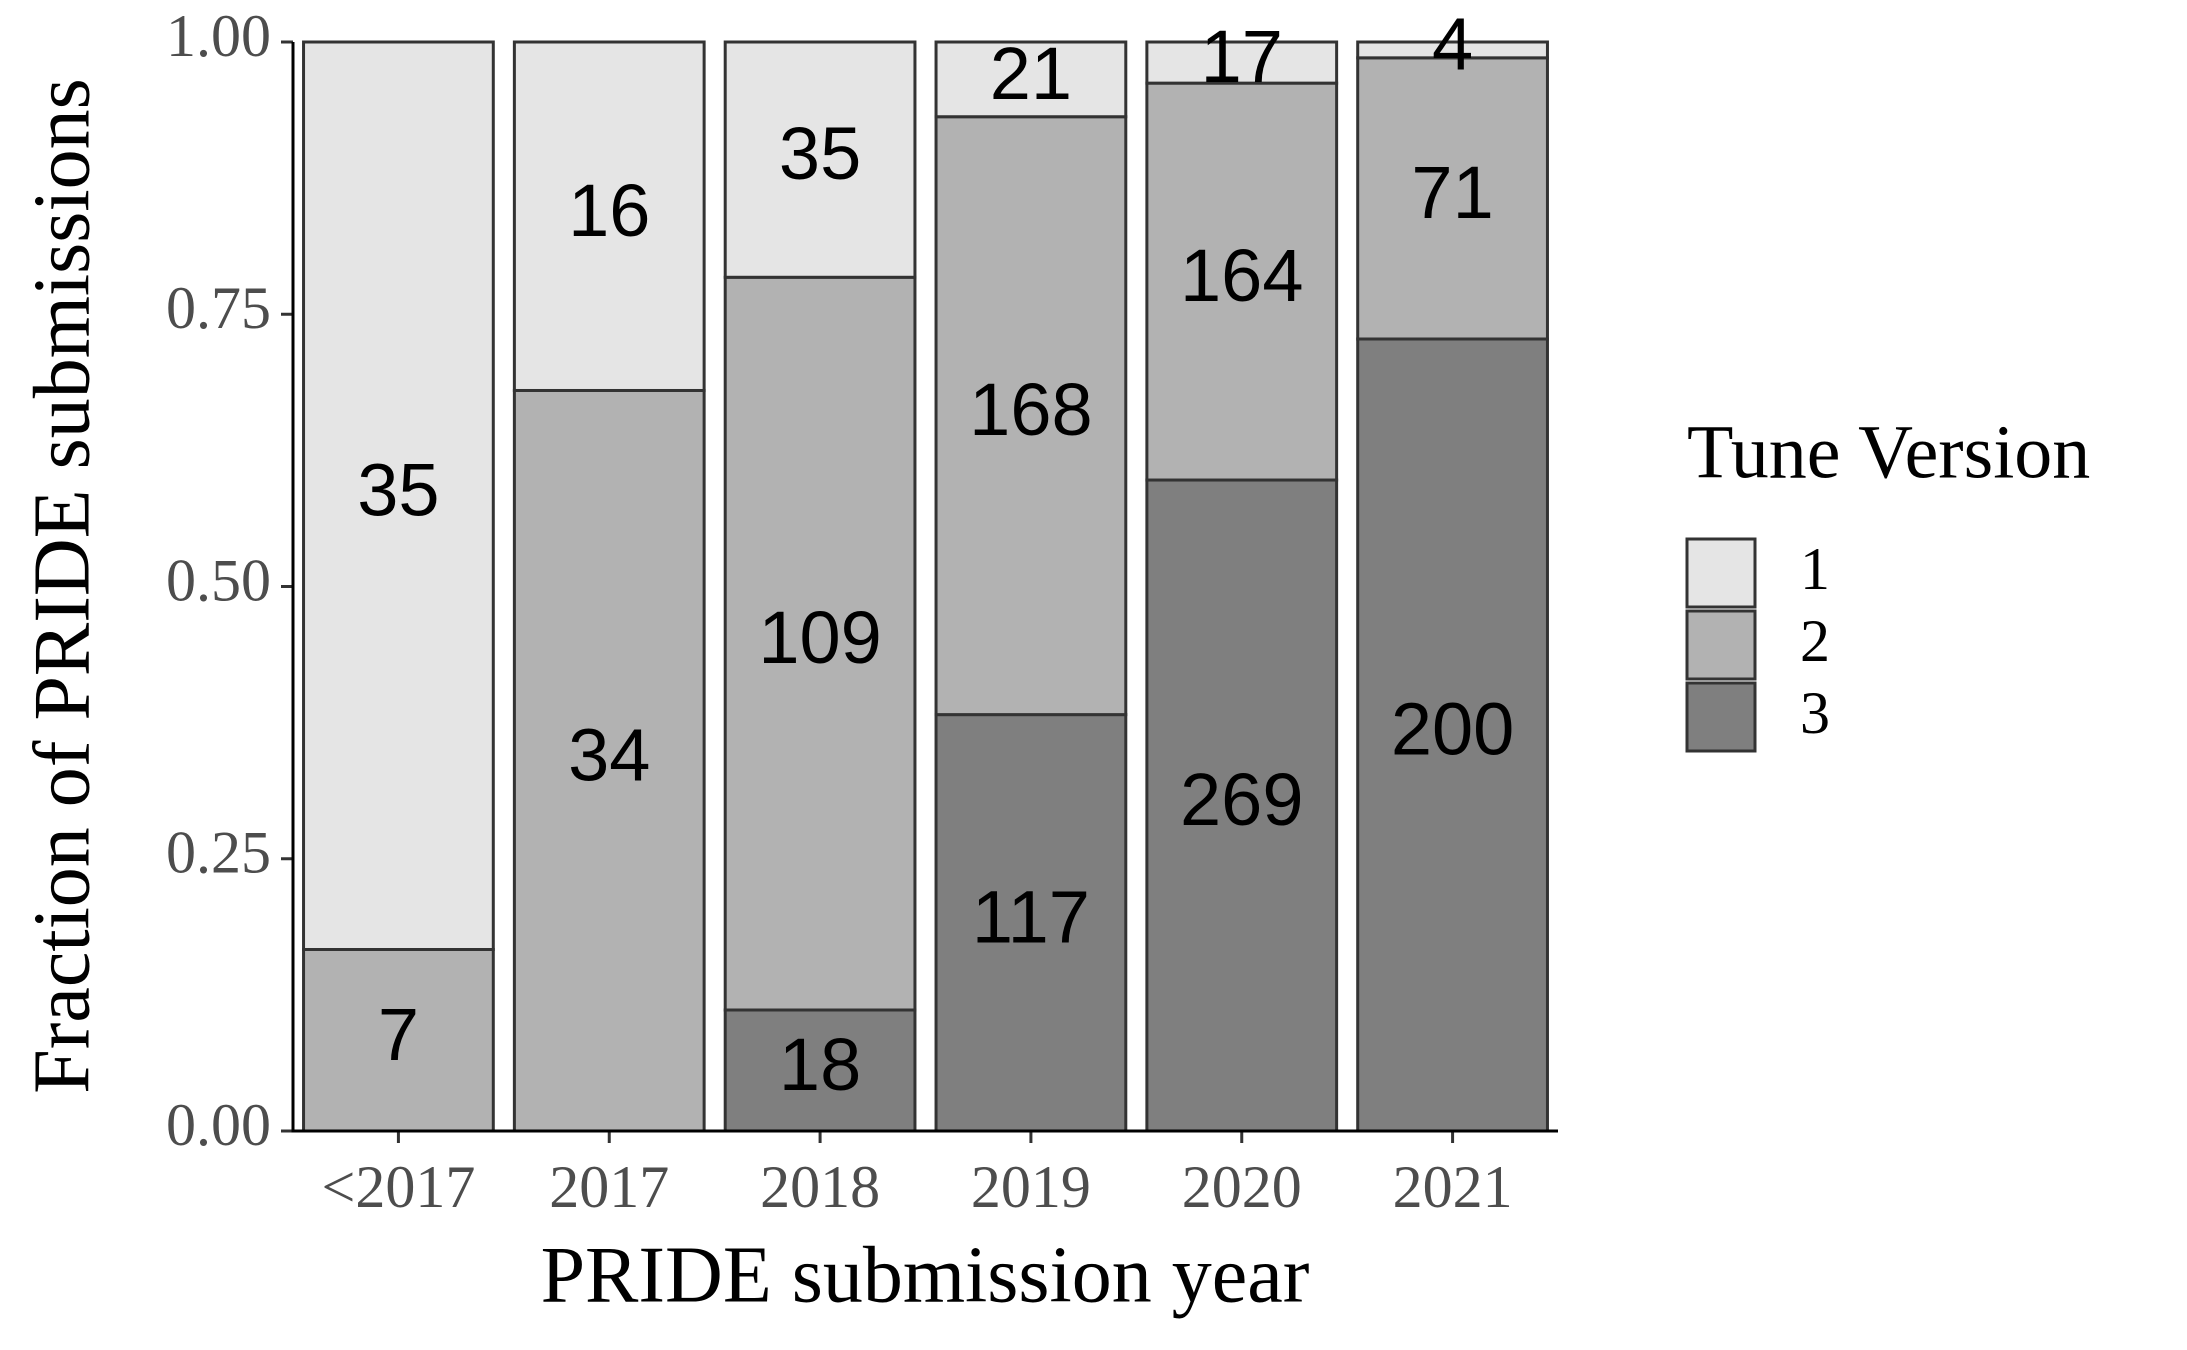  I want to click on legend-title: Tune Version, so click(1888, 452).